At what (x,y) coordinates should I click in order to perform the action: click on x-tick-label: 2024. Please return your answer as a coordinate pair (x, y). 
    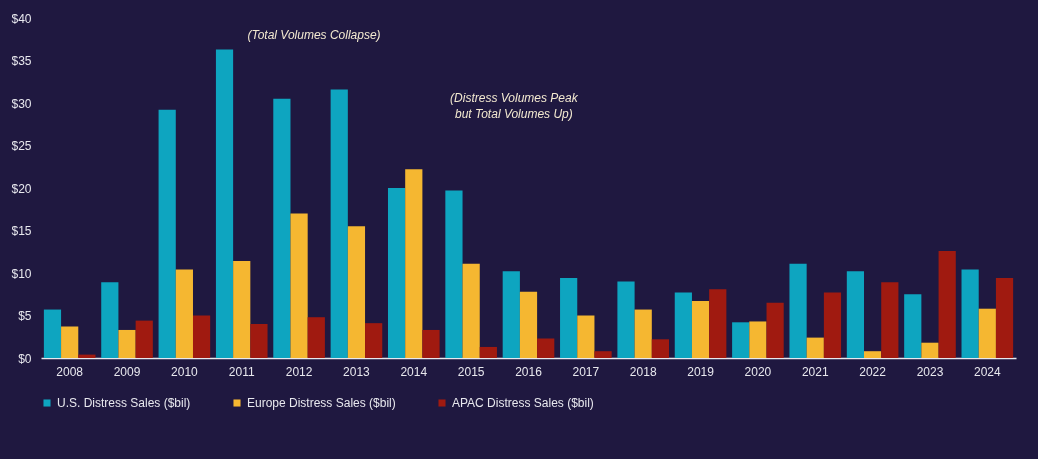
    Looking at the image, I should click on (987, 371).